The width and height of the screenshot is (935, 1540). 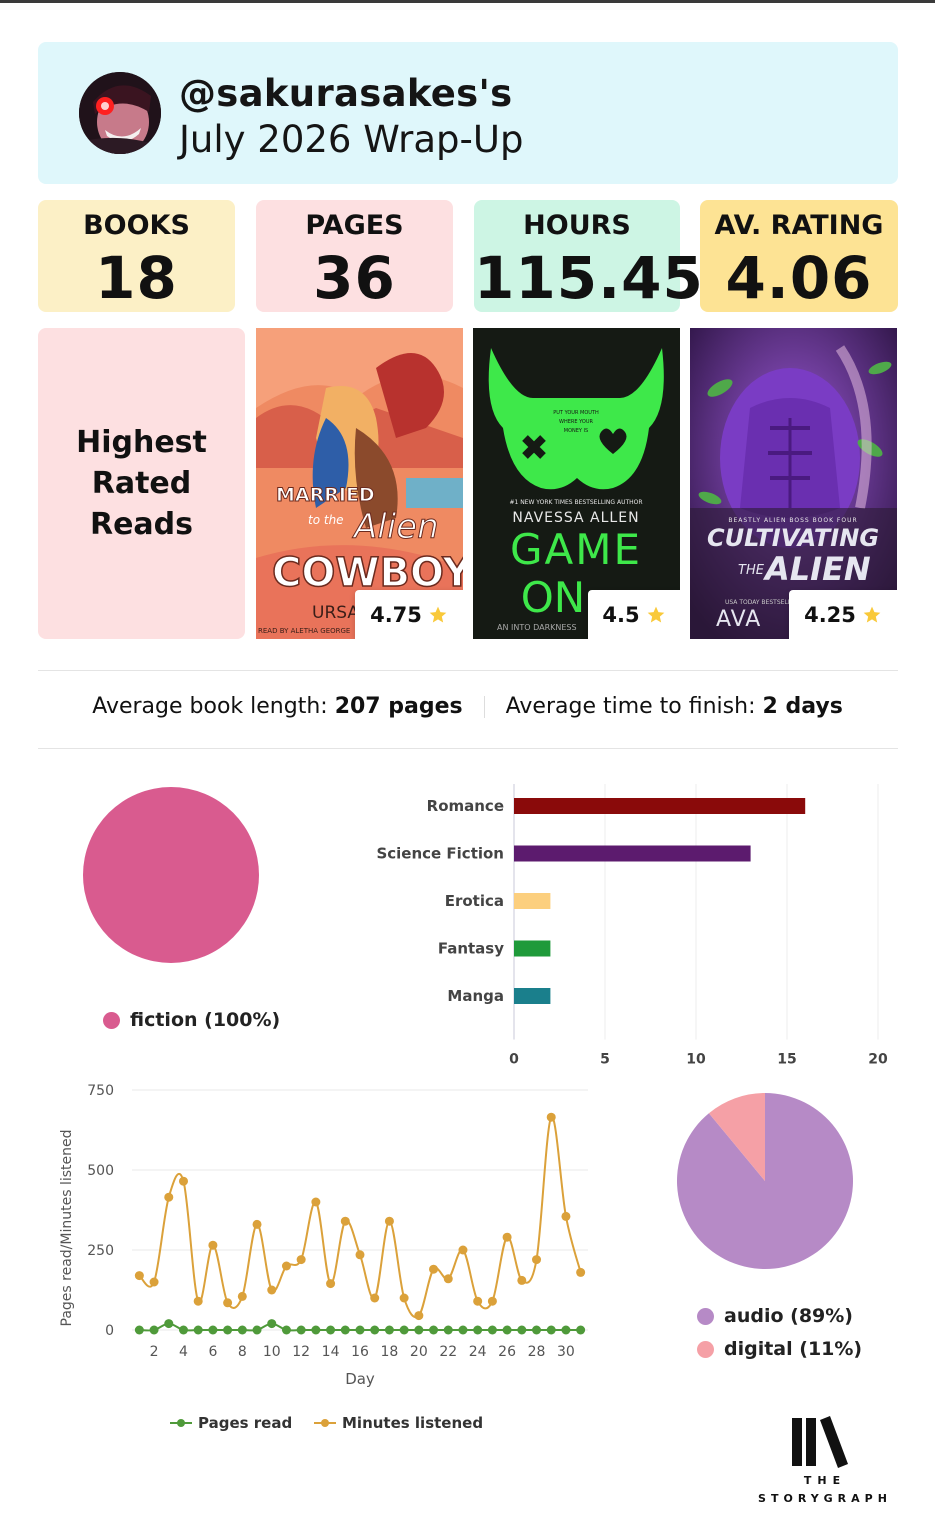 What do you see at coordinates (825, 1461) in the screenshot?
I see `storygraph-logo: THE STORYGRAPH` at bounding box center [825, 1461].